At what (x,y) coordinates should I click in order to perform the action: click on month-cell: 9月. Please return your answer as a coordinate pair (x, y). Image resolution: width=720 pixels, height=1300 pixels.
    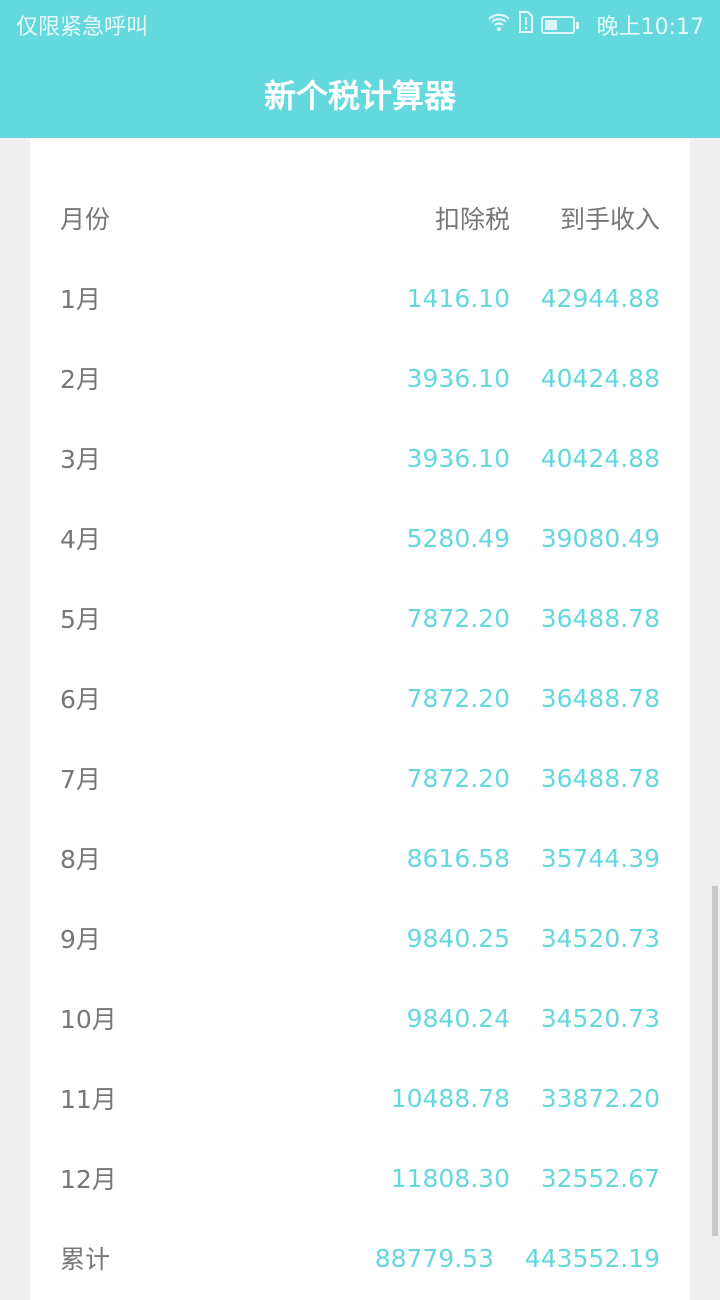
    Looking at the image, I should click on (80, 939).